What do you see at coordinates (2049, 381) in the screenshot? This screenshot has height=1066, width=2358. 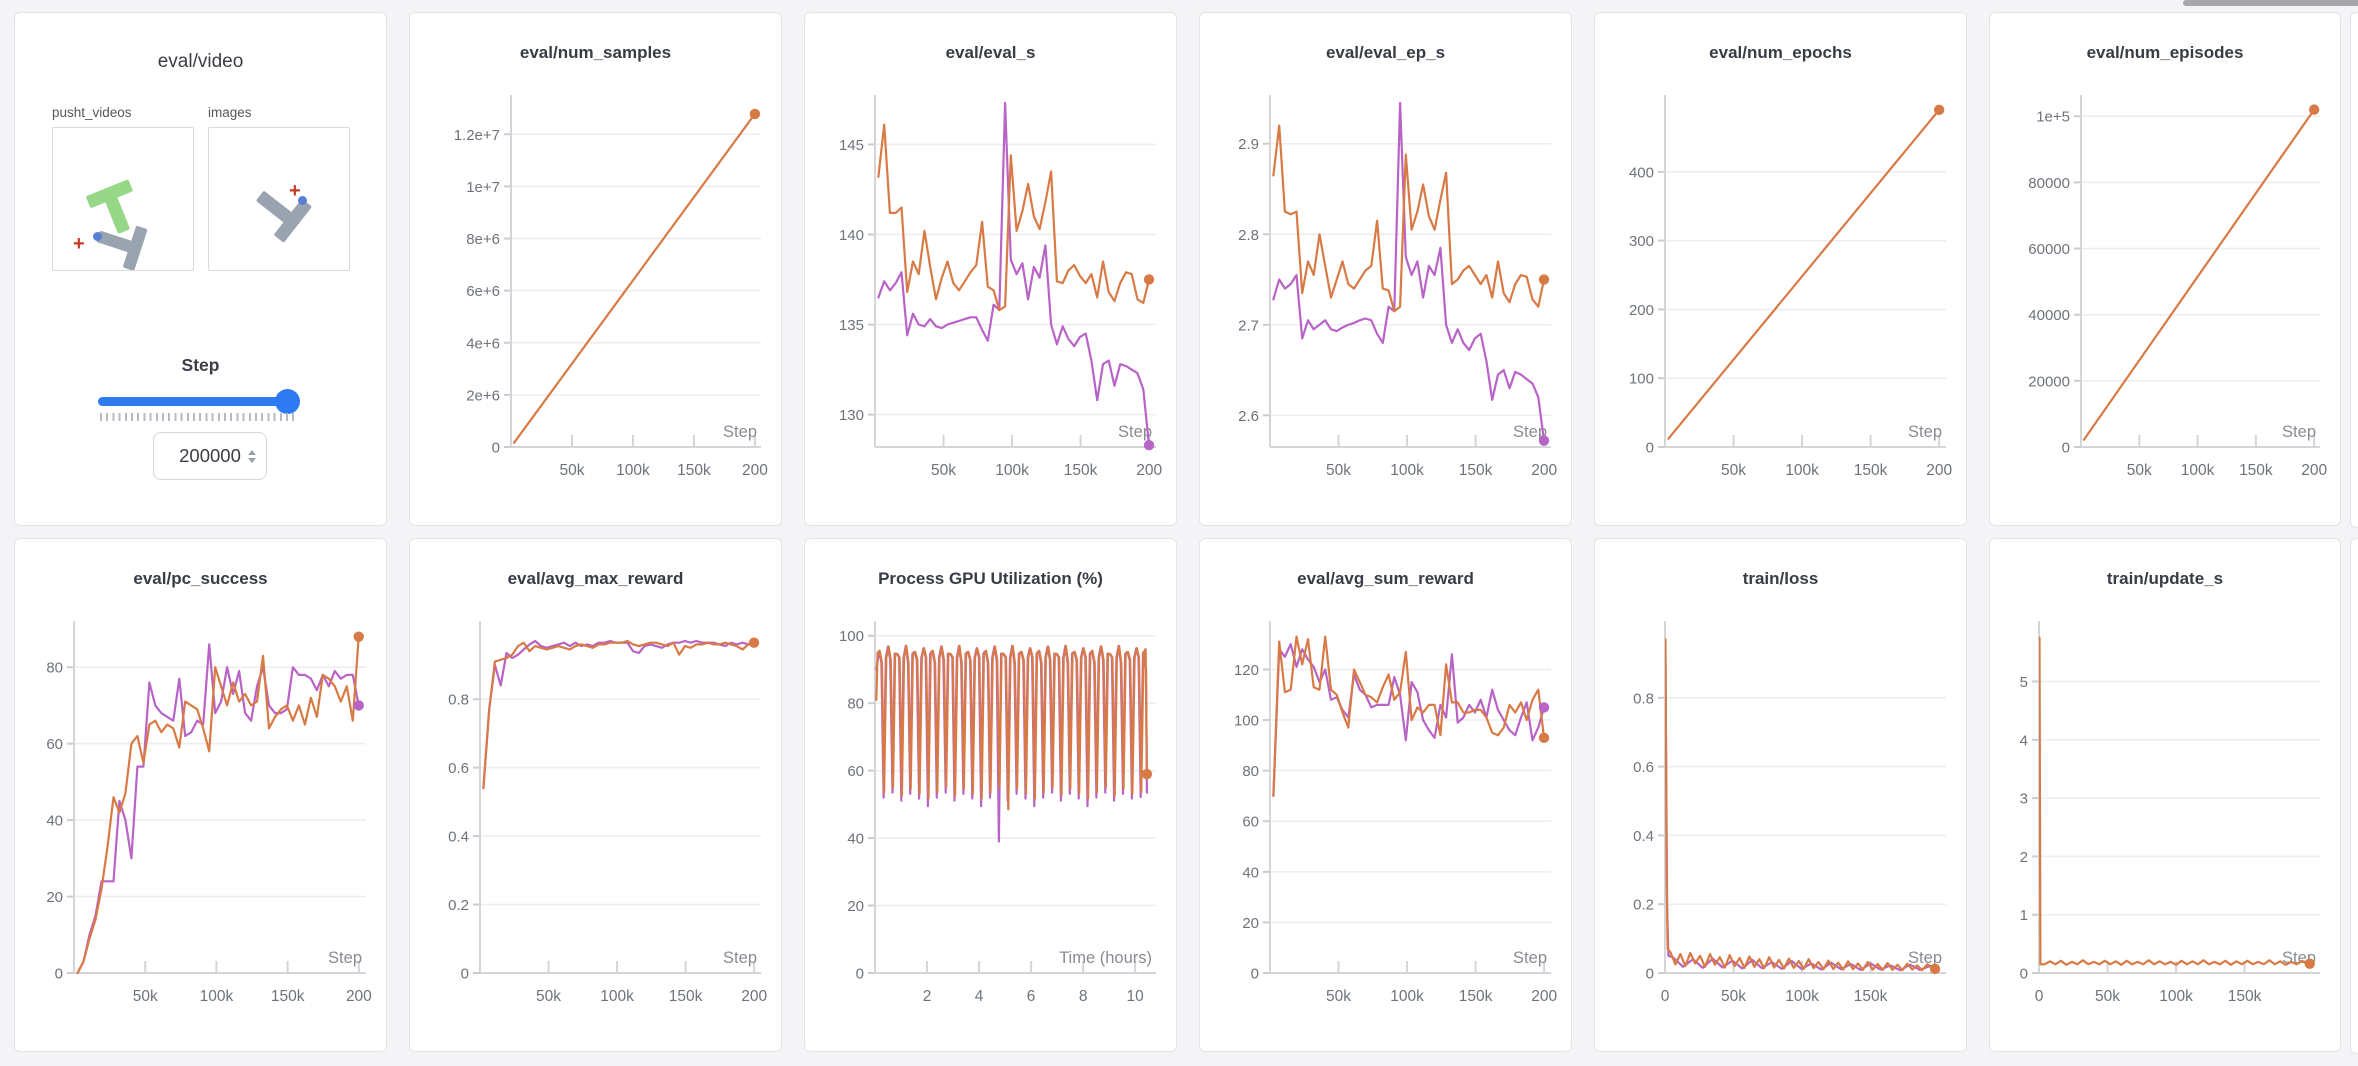 I see `svg-text: 20000` at bounding box center [2049, 381].